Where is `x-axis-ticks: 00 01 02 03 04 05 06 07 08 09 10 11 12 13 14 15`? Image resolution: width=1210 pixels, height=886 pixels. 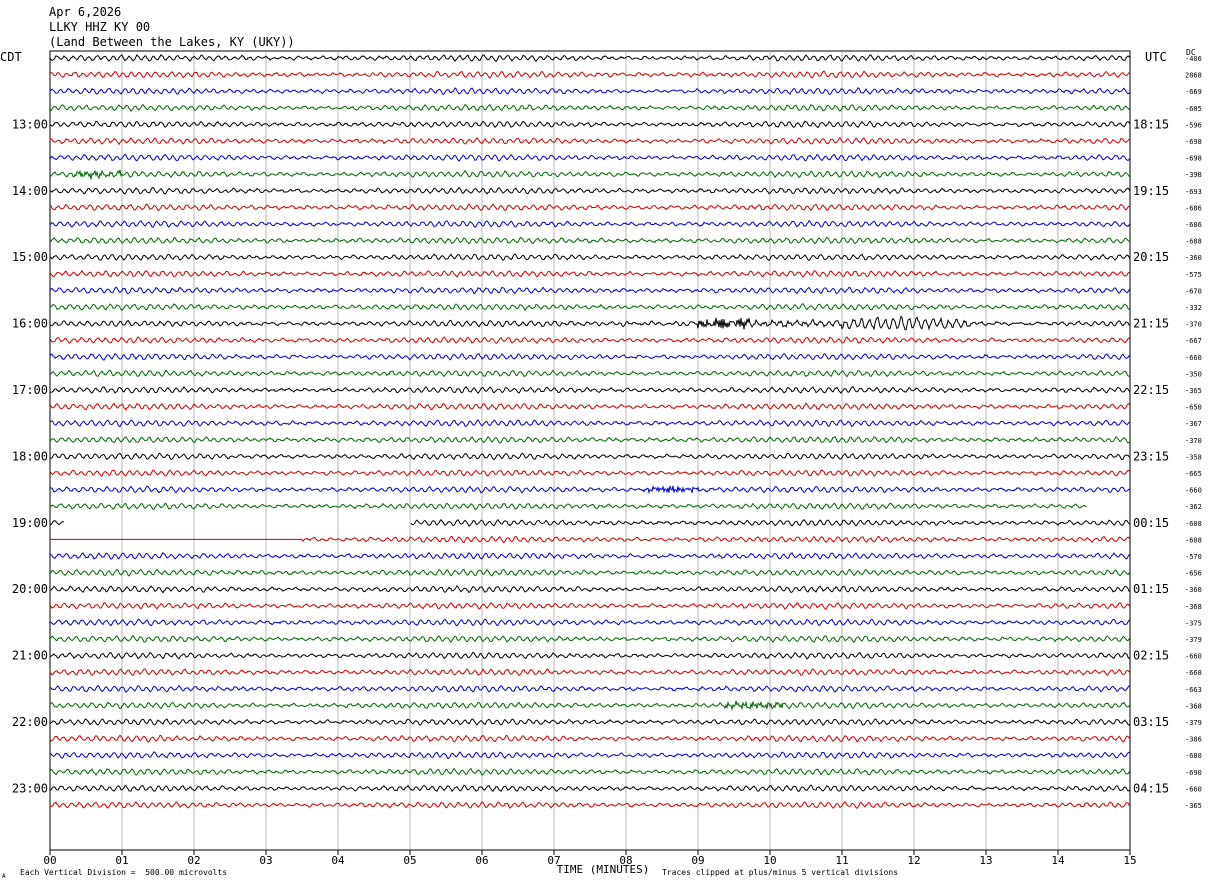 x-axis-ticks: 00 01 02 03 04 05 06 07 08 09 10 11 12 13 14 15 is located at coordinates (590, 858).